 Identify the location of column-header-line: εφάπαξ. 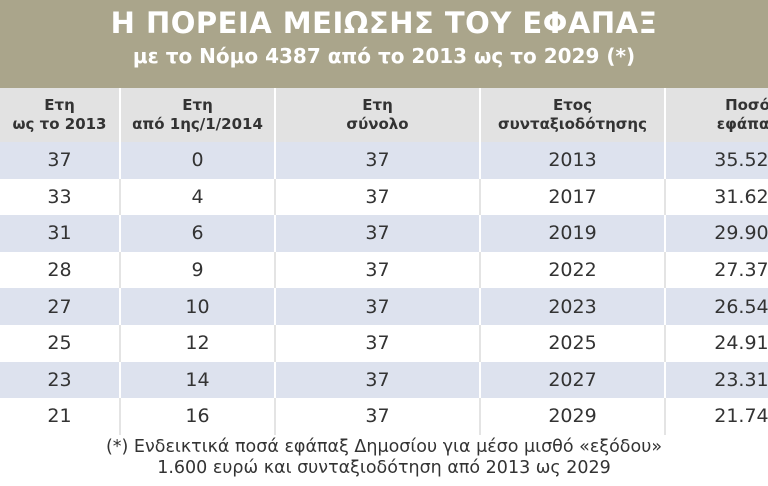
(742, 124).